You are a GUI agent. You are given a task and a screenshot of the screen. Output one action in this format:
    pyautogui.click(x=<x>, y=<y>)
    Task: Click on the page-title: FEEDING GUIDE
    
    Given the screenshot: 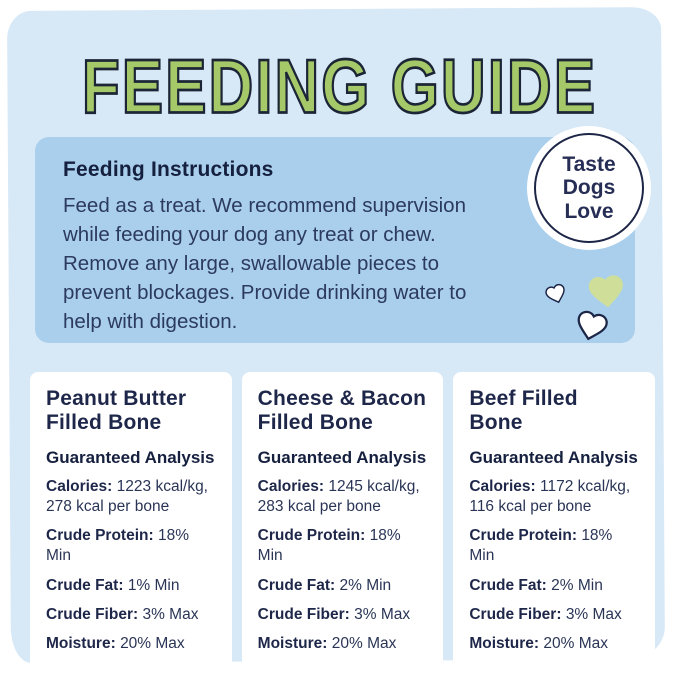 What is the action you would take?
    pyautogui.click(x=339, y=87)
    